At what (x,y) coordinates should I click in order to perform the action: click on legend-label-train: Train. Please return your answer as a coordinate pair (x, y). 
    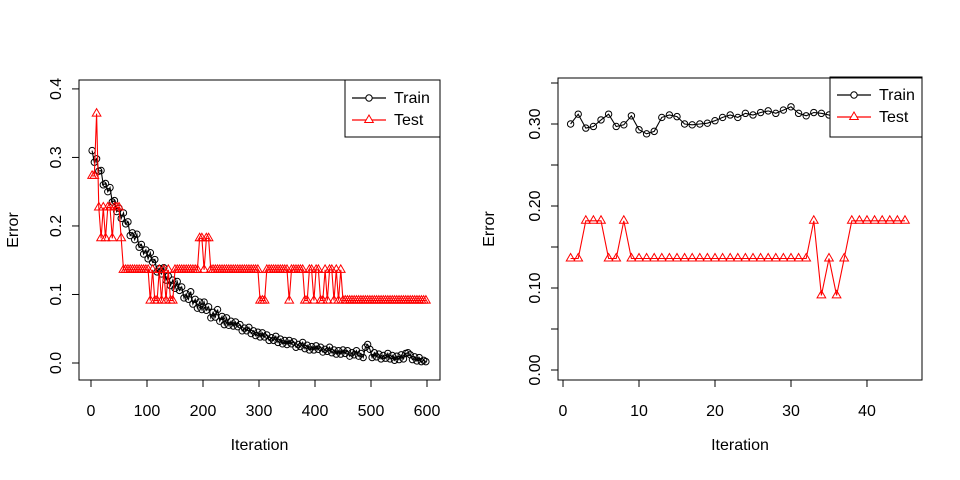
    Looking at the image, I should click on (412, 98).